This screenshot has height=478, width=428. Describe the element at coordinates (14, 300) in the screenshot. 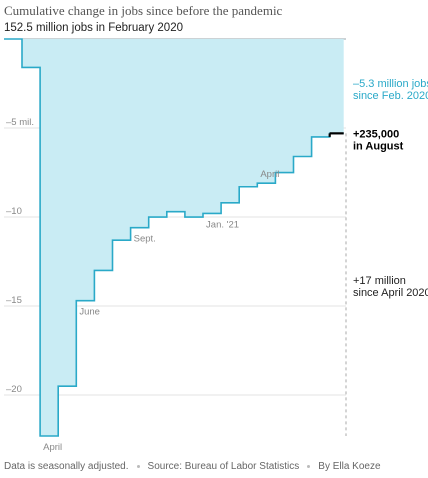

I see `y-tick-label: –15` at that location.